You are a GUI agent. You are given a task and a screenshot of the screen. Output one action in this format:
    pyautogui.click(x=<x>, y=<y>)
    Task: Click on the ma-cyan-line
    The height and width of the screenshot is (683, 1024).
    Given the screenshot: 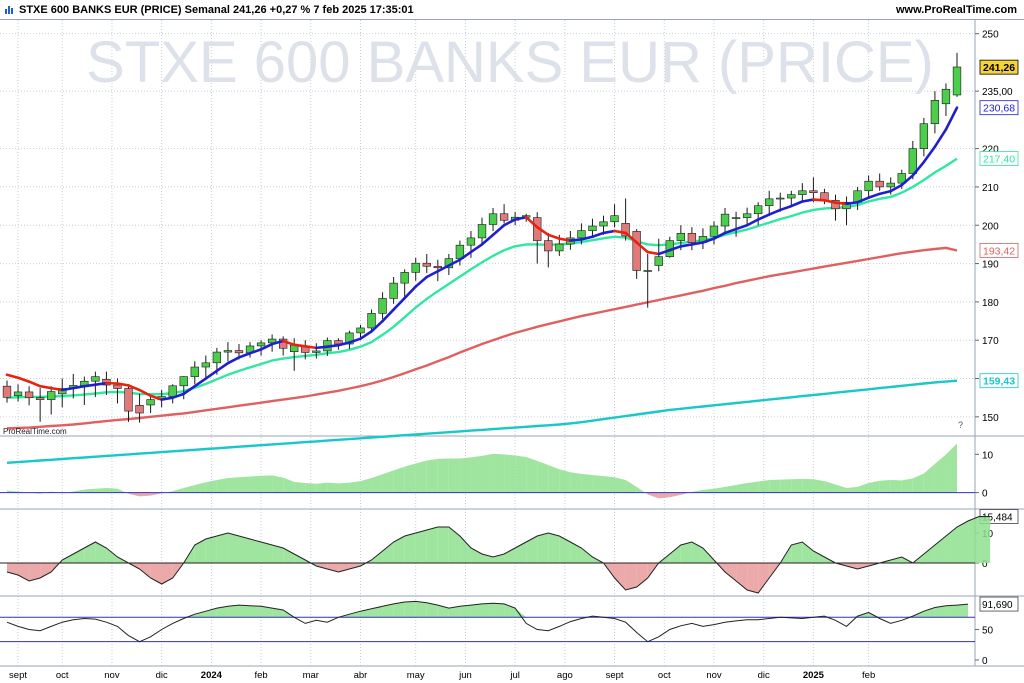 What is the action you would take?
    pyautogui.click(x=482, y=421)
    